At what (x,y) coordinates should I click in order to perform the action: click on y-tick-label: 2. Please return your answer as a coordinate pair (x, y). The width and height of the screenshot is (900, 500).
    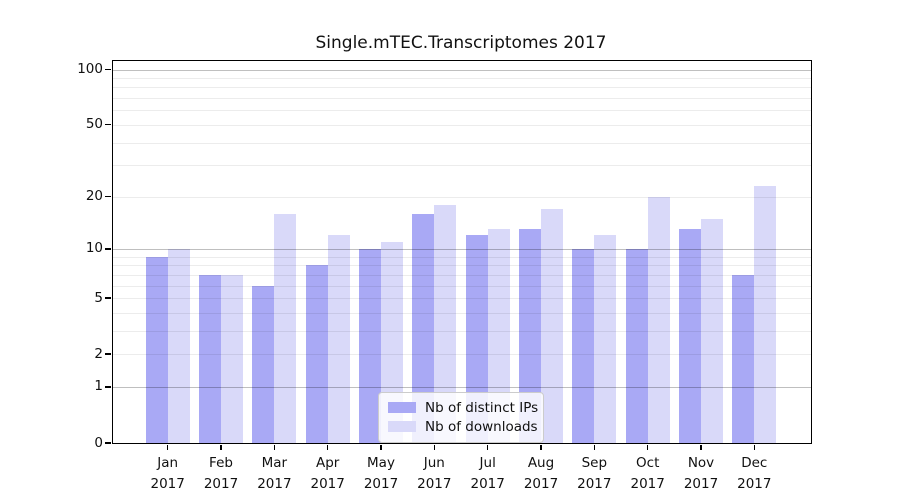
    Looking at the image, I should click on (98, 353).